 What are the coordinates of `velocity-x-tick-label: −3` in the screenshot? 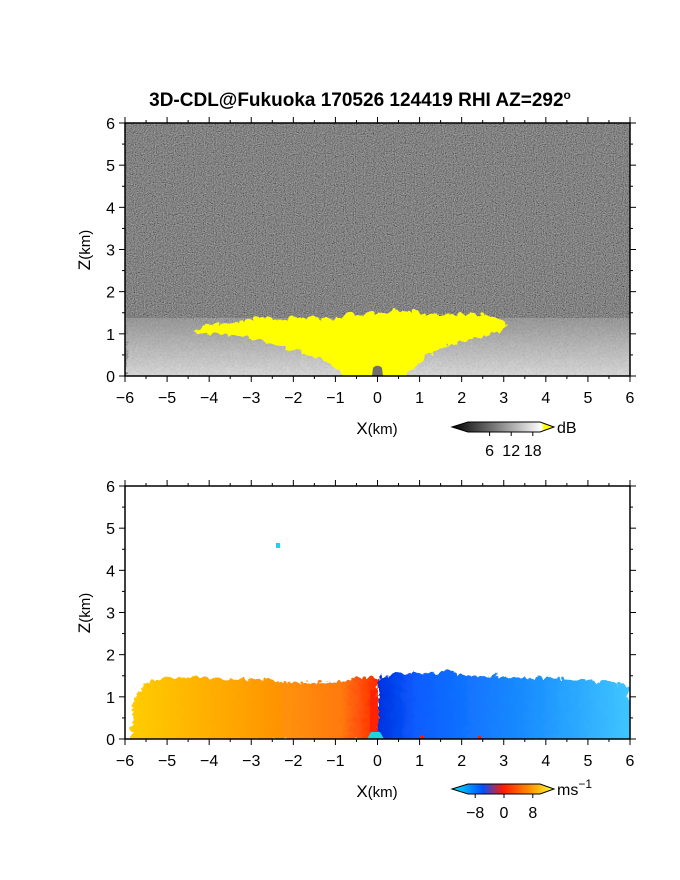 It's located at (251, 761).